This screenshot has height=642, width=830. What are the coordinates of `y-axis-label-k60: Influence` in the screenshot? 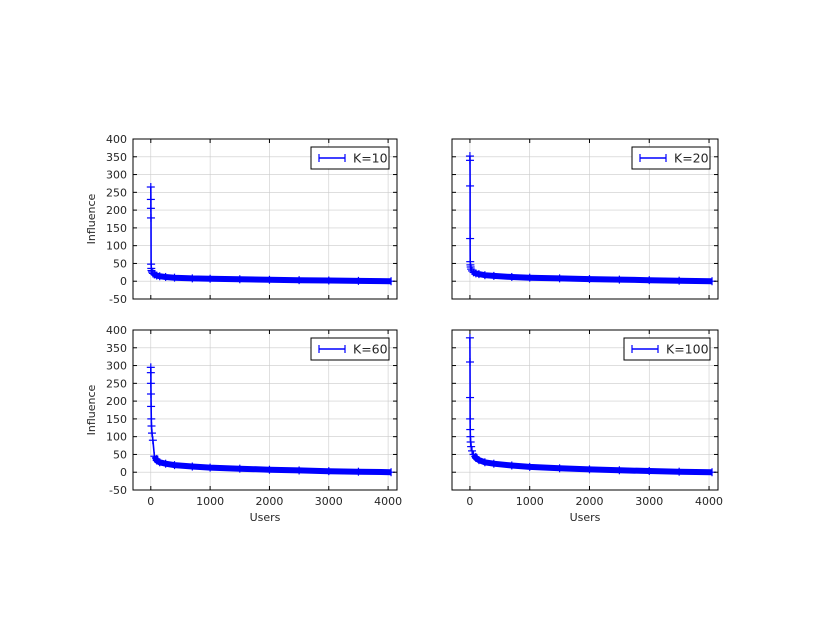 It's located at (91, 409).